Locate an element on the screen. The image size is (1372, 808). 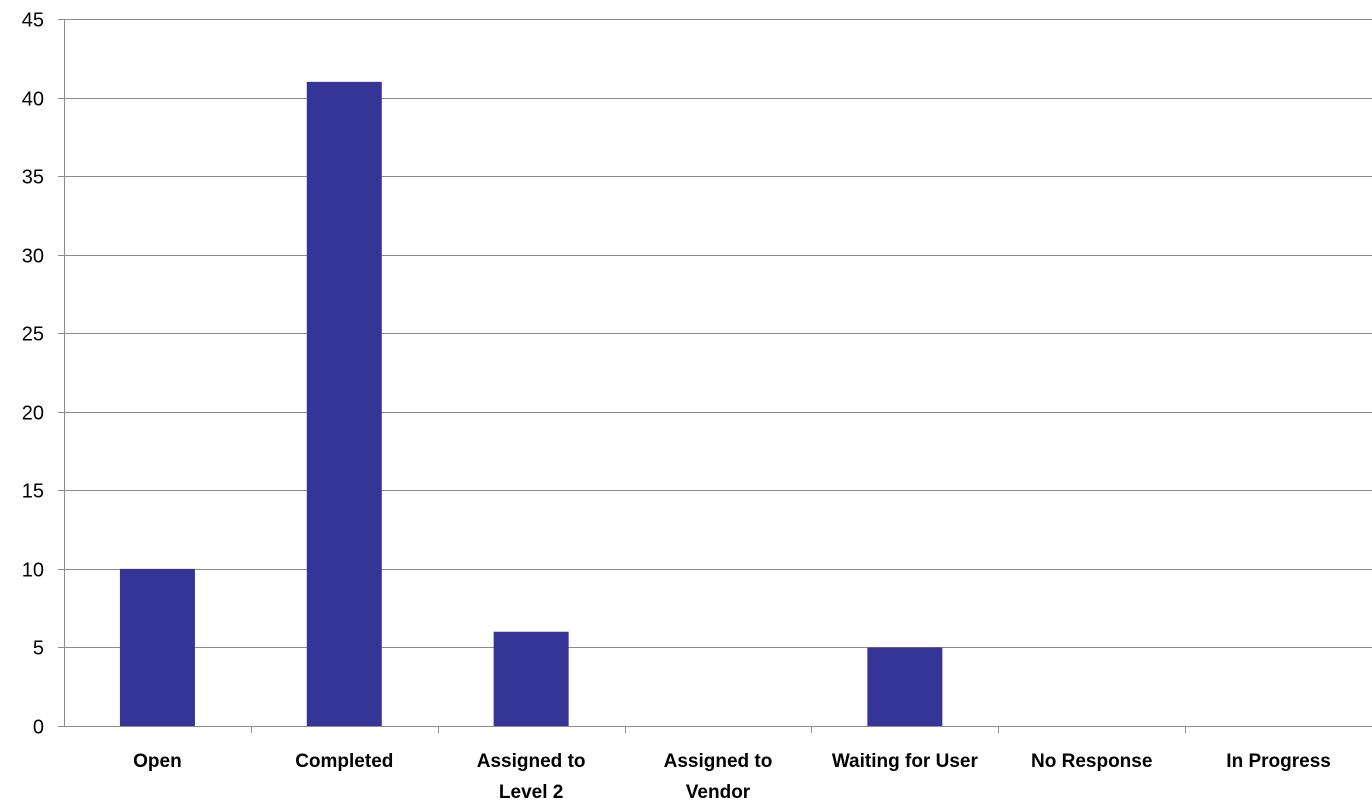
y-tick-label: 45 is located at coordinates (33, 21).